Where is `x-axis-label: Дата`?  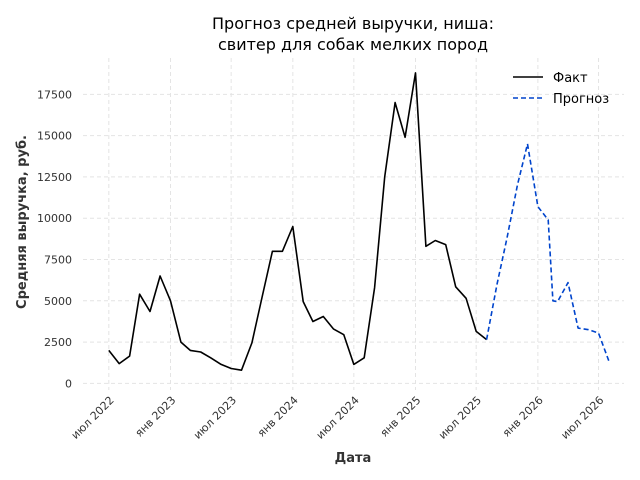
x-axis-label: Дата is located at coordinates (353, 458).